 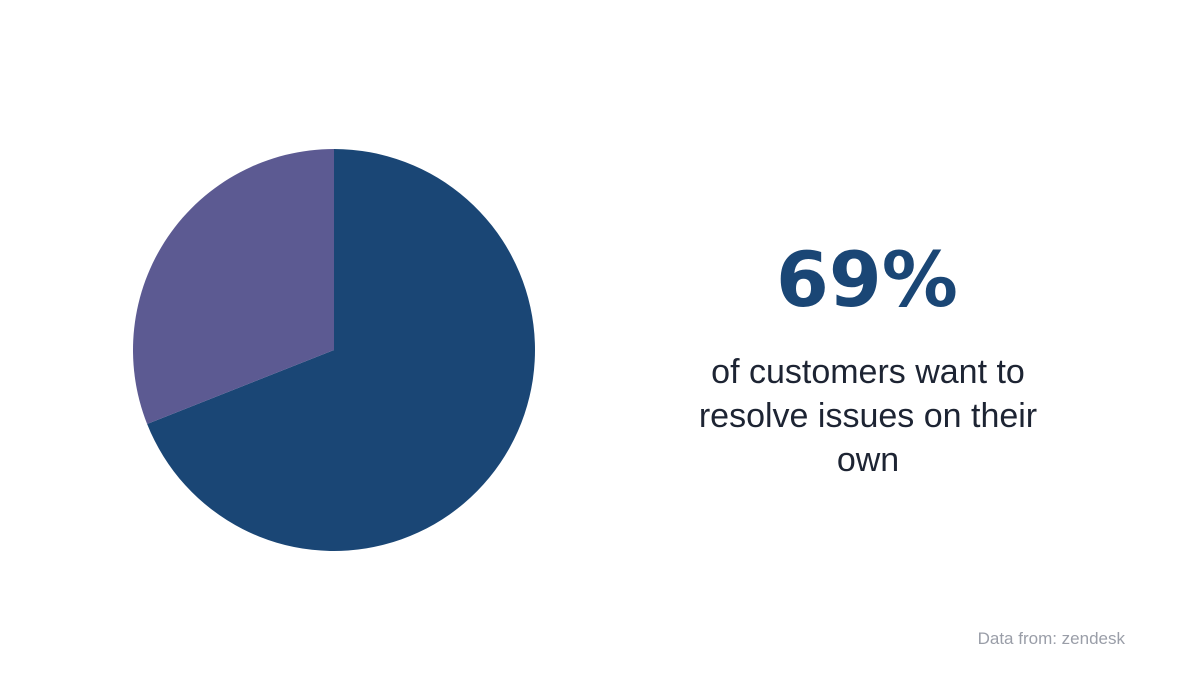 I want to click on pie-slice, so click(x=233, y=286).